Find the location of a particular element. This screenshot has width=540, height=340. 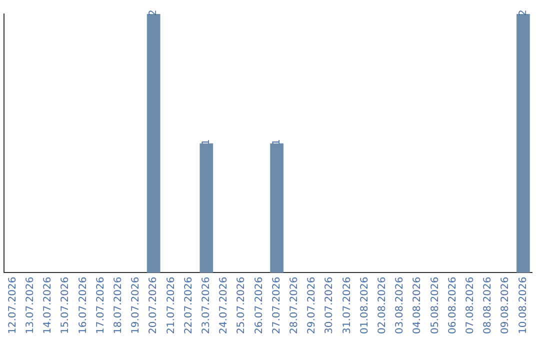

x-tick-label: 27.07.2026 is located at coordinates (276, 305).